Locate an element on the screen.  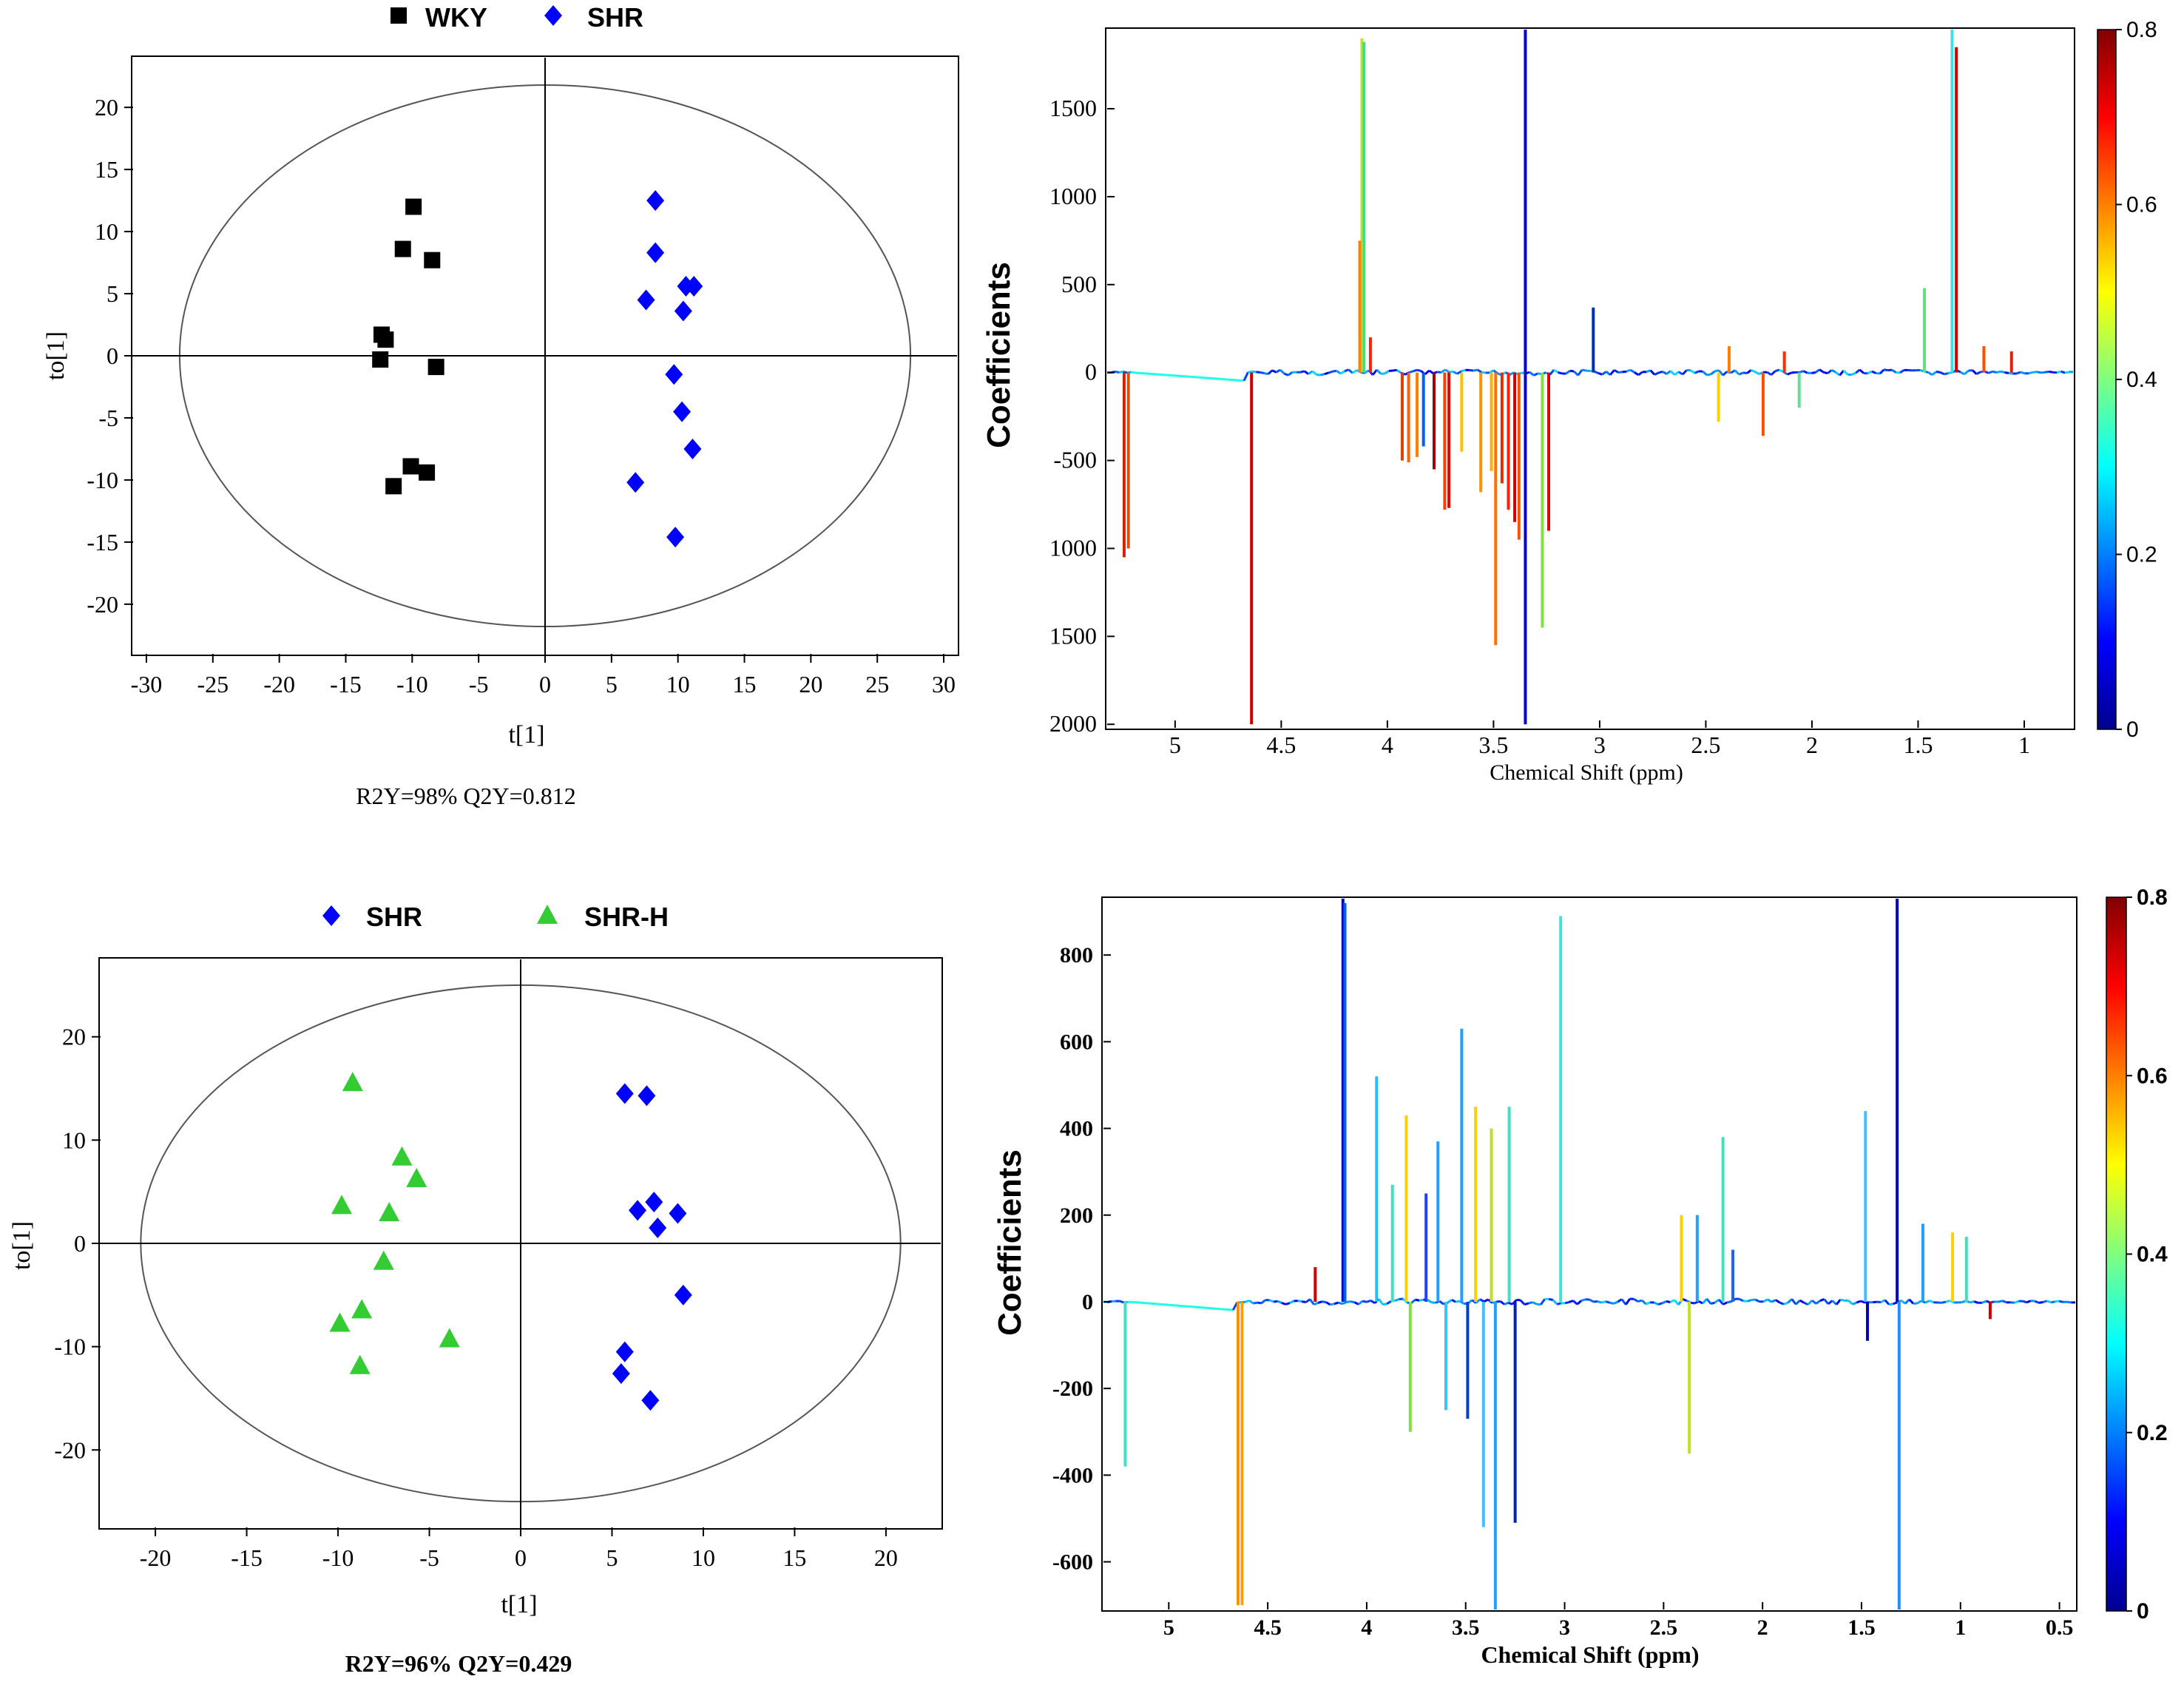
y-tick-label: 10 is located at coordinates (74, 1140).